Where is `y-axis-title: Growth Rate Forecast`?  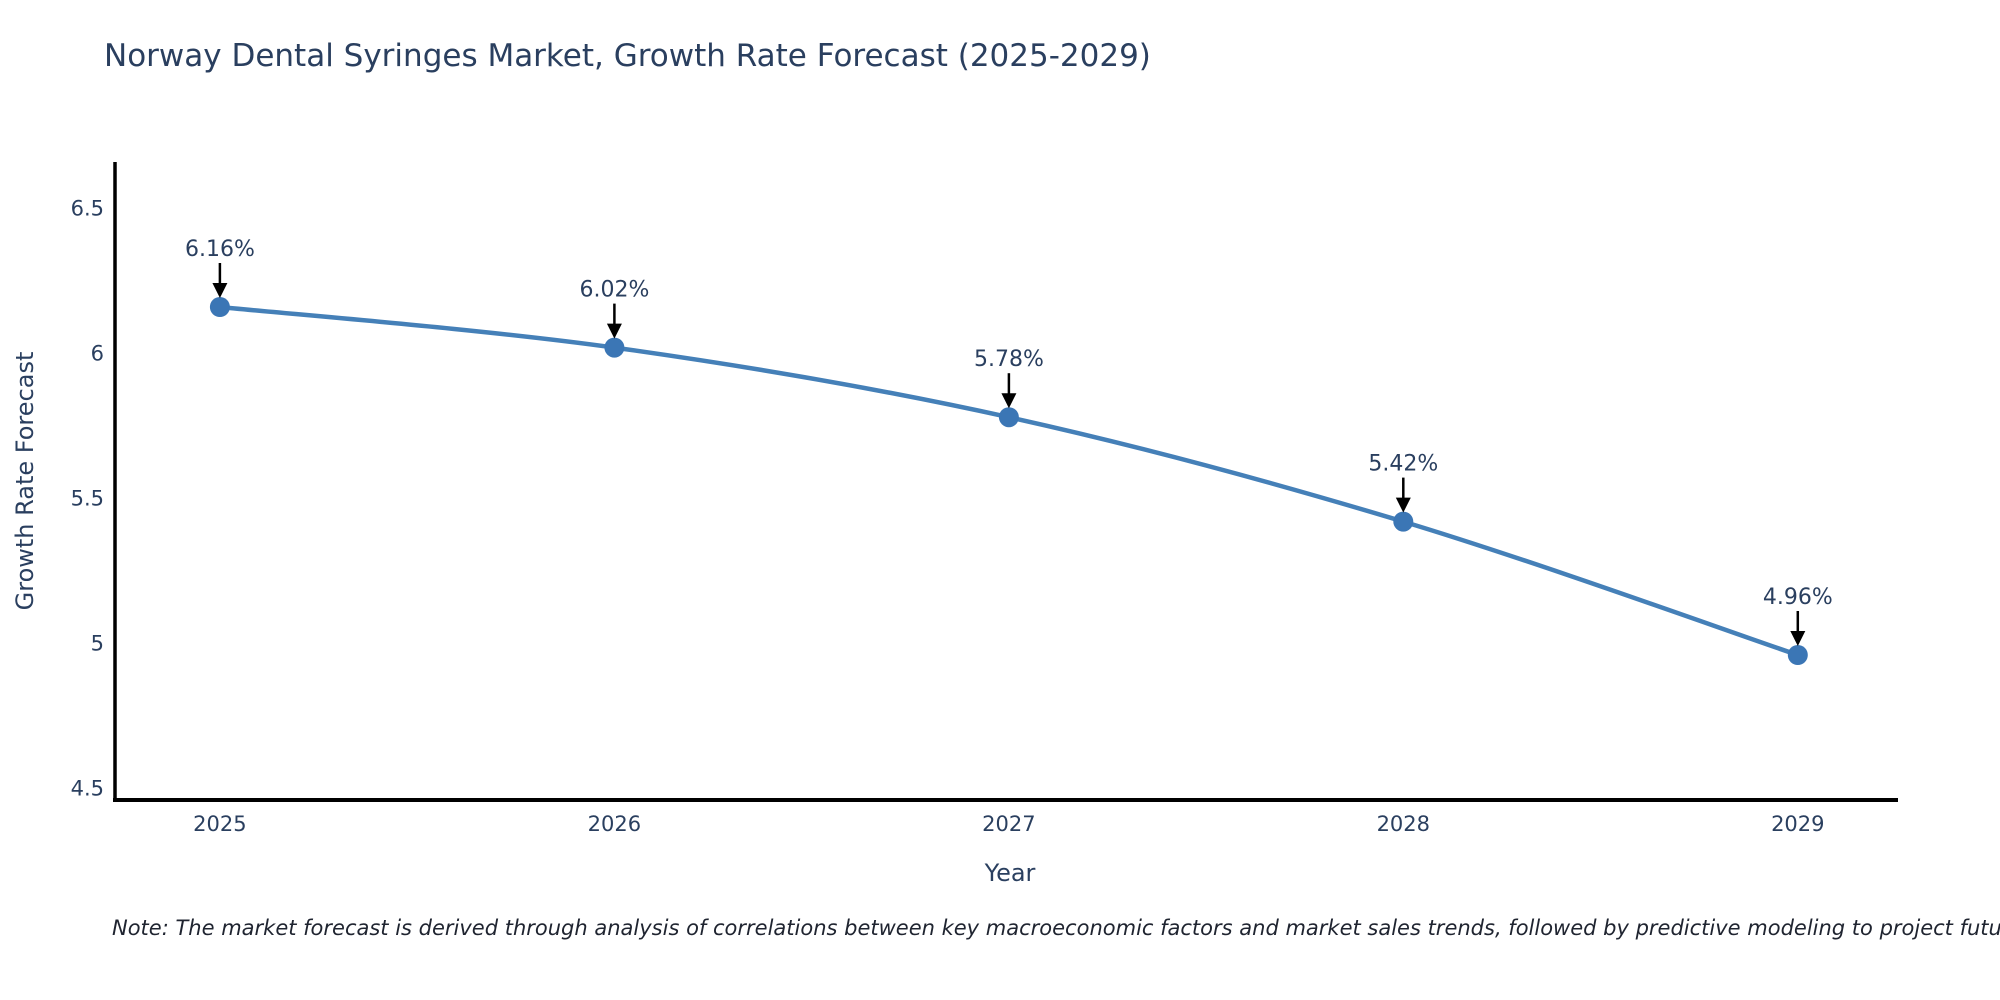 y-axis-title: Growth Rate Forecast is located at coordinates (25, 481).